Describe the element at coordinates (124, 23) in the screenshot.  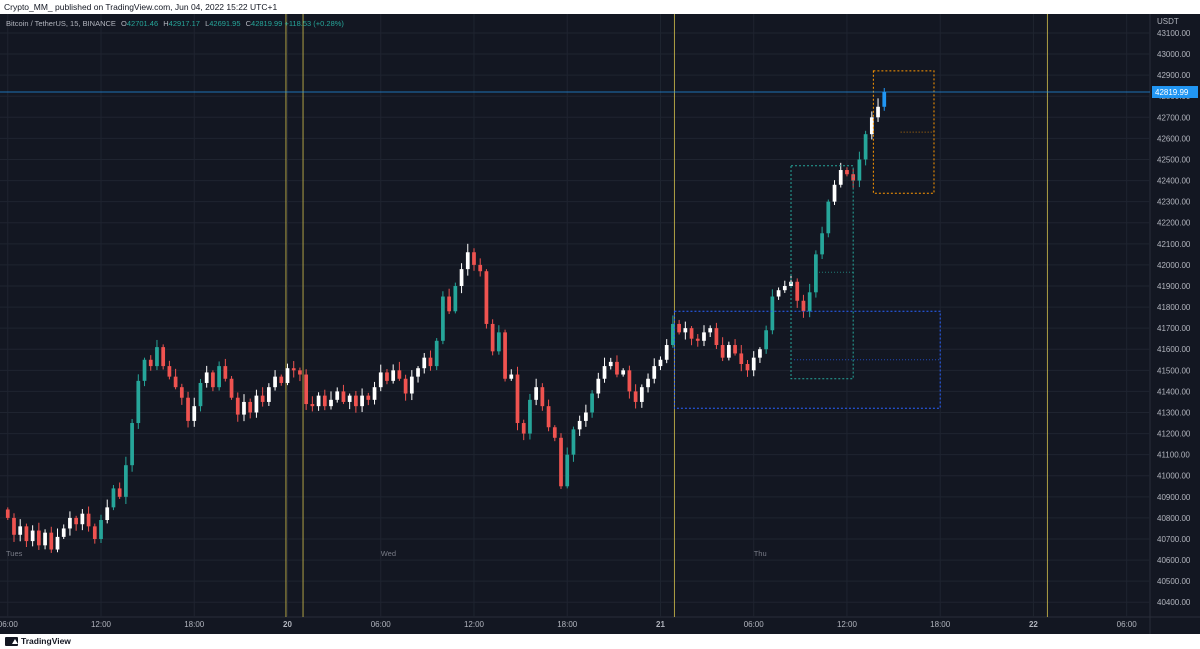
I see `open-label: O` at that location.